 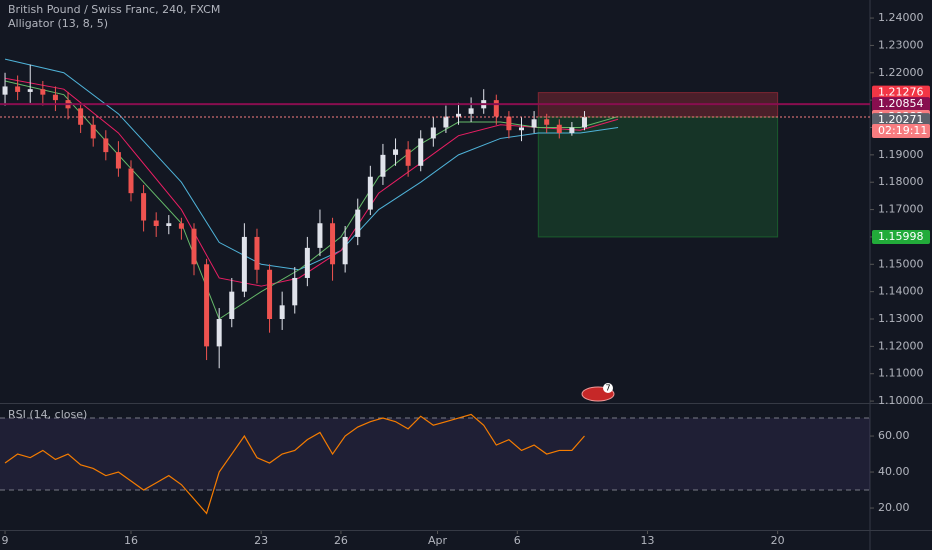 I want to click on x-tick-label: 16, so click(x=131, y=540).